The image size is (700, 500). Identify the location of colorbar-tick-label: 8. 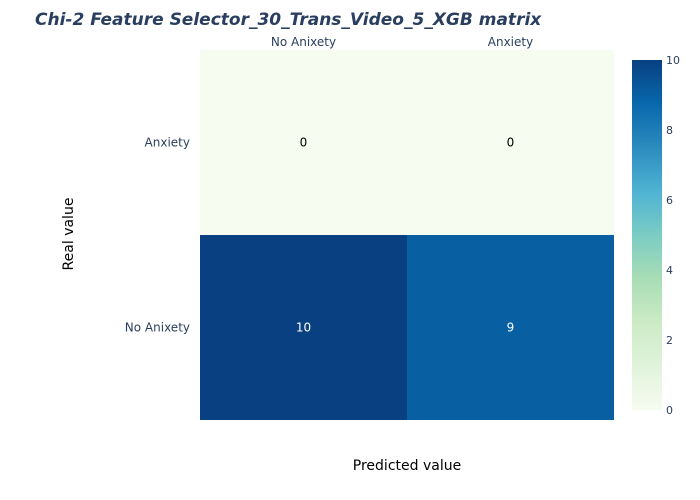
(669, 130).